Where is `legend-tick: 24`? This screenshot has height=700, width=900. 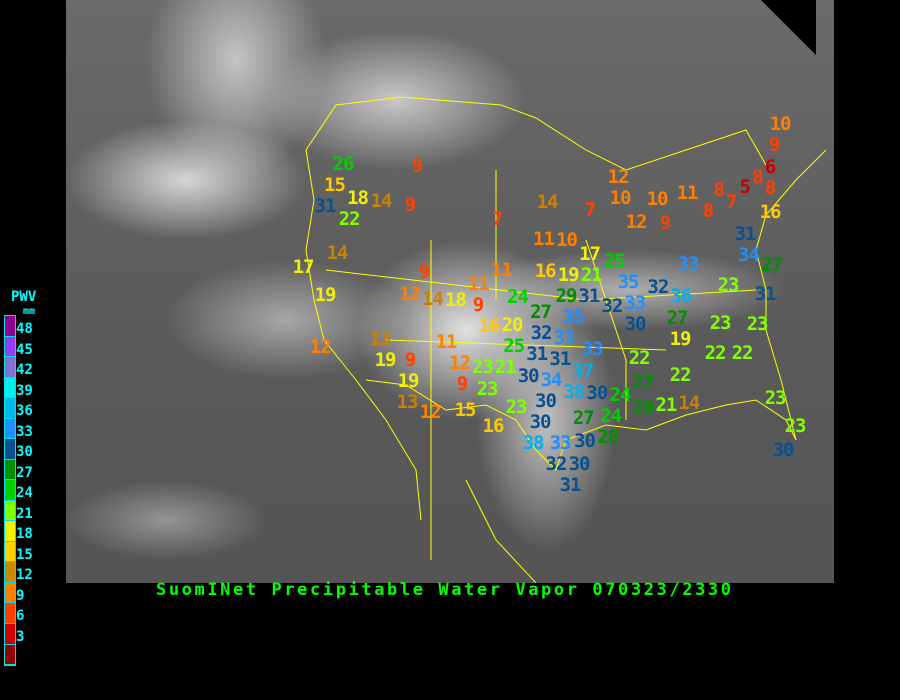 legend-tick: 24 is located at coordinates (24, 493).